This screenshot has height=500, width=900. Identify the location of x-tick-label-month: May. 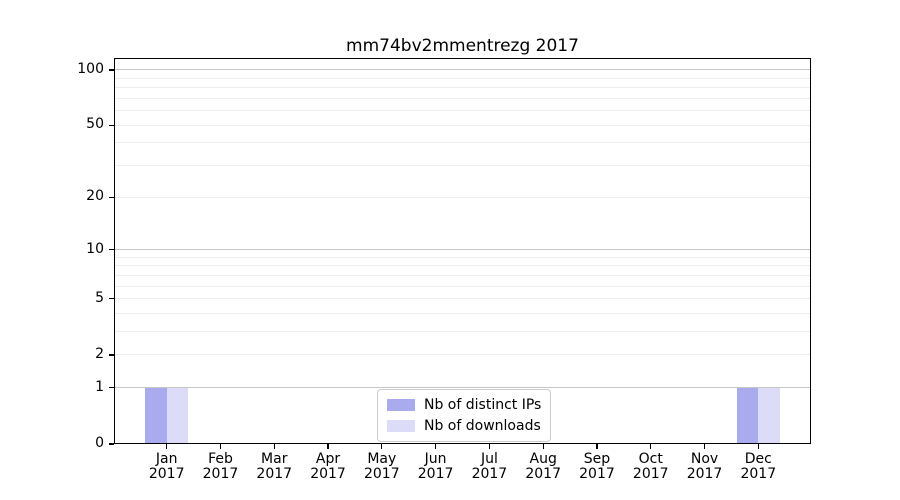
(382, 459).